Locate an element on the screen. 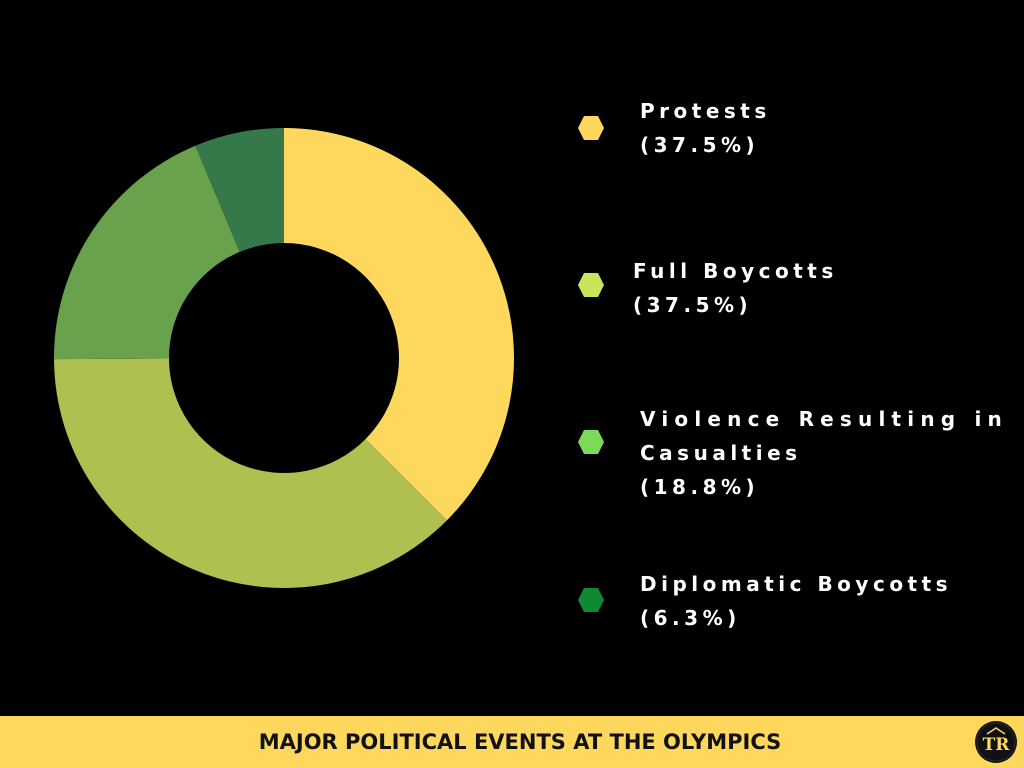  donut-slice-diplomatic-boycotts is located at coordinates (239, 190).